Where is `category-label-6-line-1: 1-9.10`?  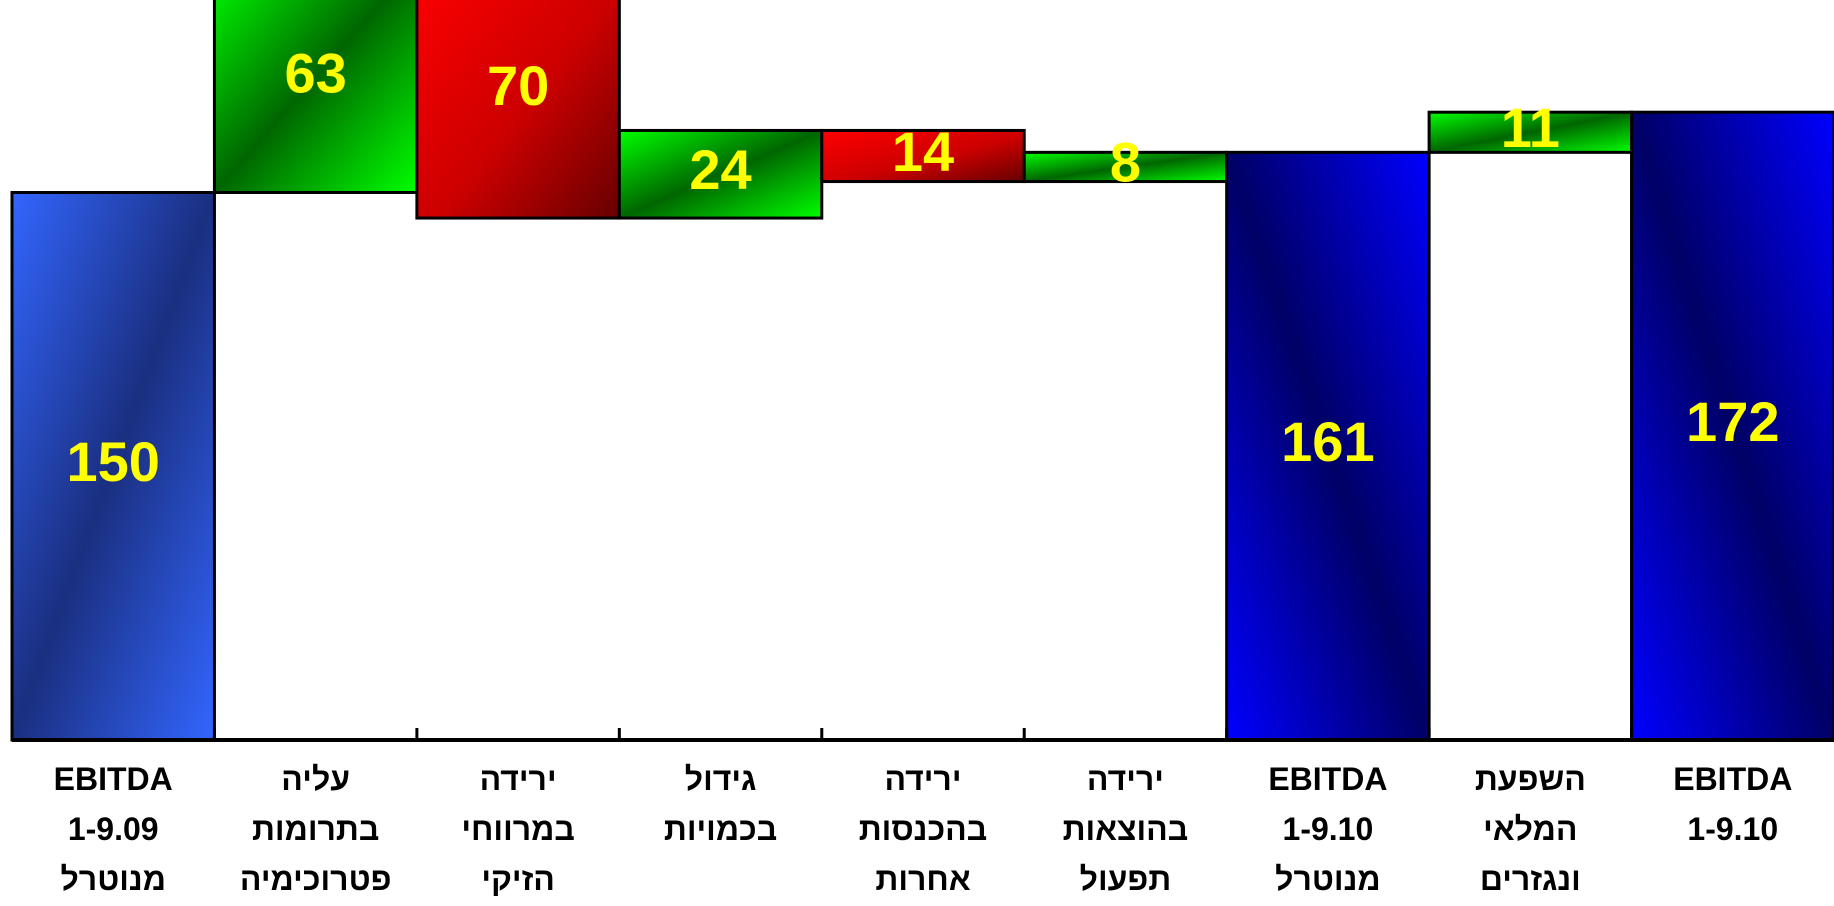 category-label-6-line-1: 1-9.10 is located at coordinates (1328, 829).